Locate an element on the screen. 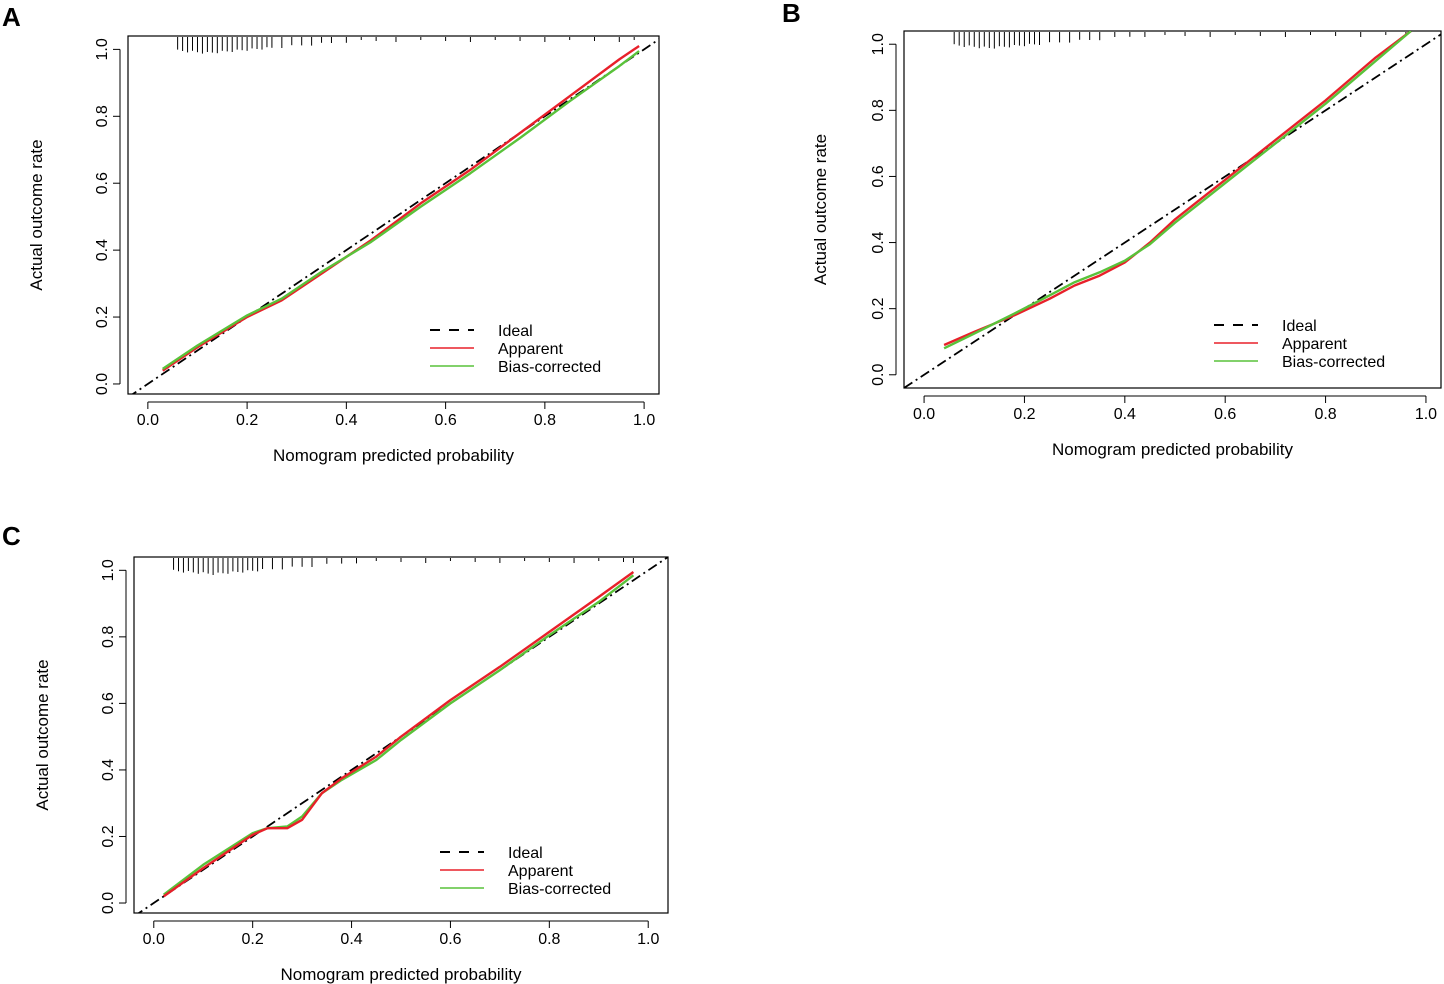  panel-letter: C is located at coordinates (11, 536).